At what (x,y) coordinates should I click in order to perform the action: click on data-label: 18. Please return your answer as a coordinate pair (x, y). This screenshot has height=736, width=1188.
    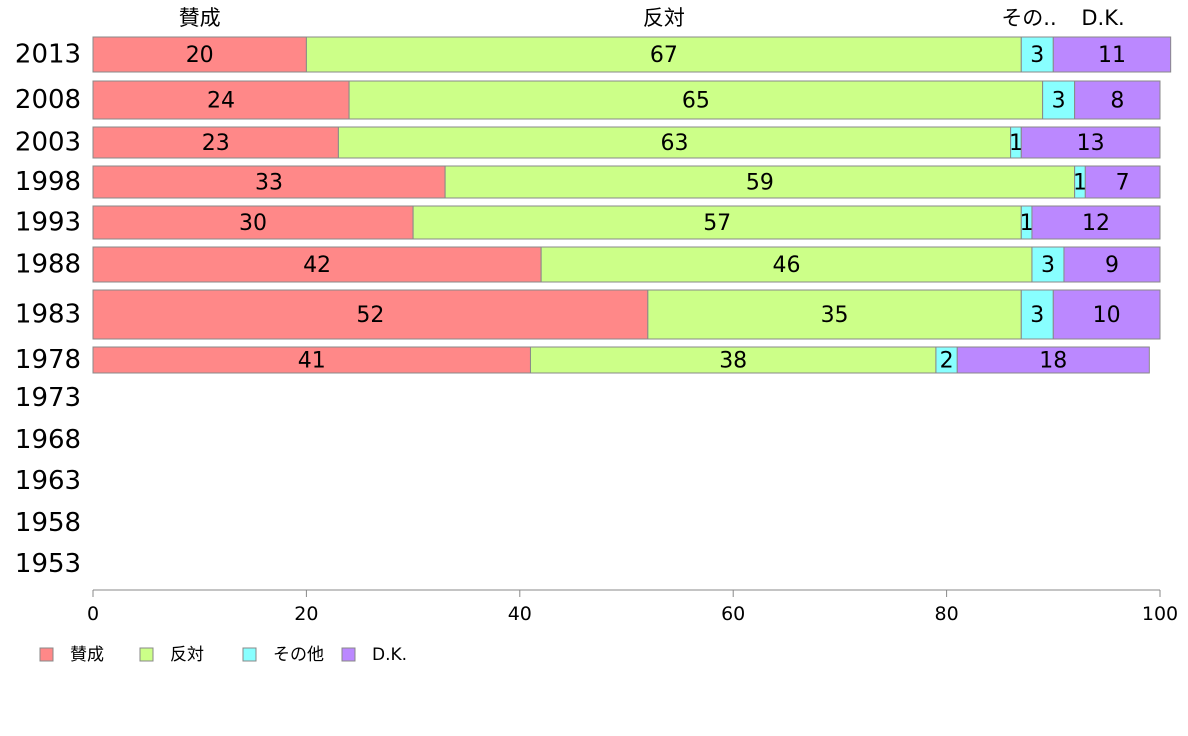
    Looking at the image, I should click on (1053, 361).